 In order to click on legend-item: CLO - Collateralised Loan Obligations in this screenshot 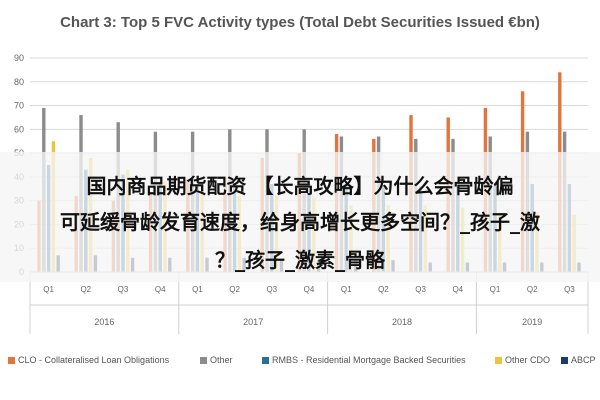, I will do `click(88, 360)`.